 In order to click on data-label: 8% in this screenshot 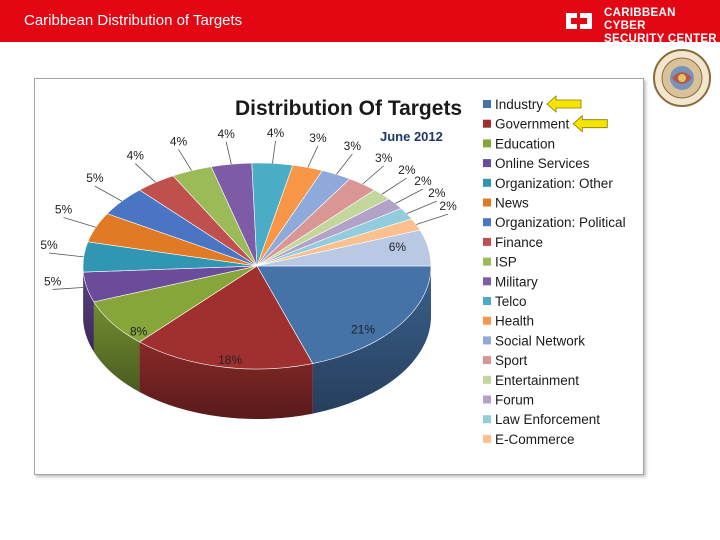, I will do `click(139, 332)`.